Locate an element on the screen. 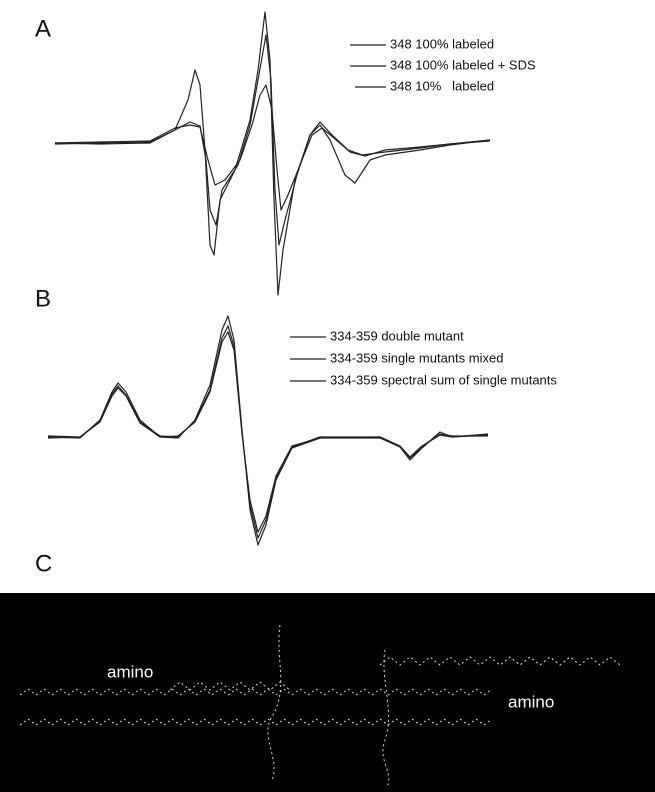 This screenshot has width=655, height=792. legend-text: 334-359 single mutants mixed is located at coordinates (416, 357).